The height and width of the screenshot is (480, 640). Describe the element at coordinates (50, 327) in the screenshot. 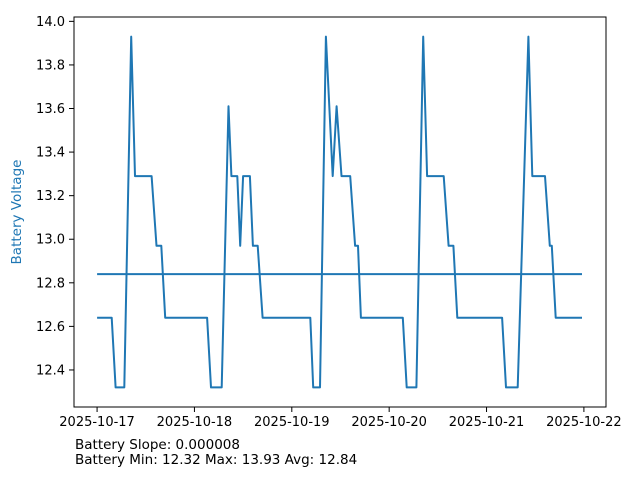

I see `y-tick-label: 12.6` at that location.